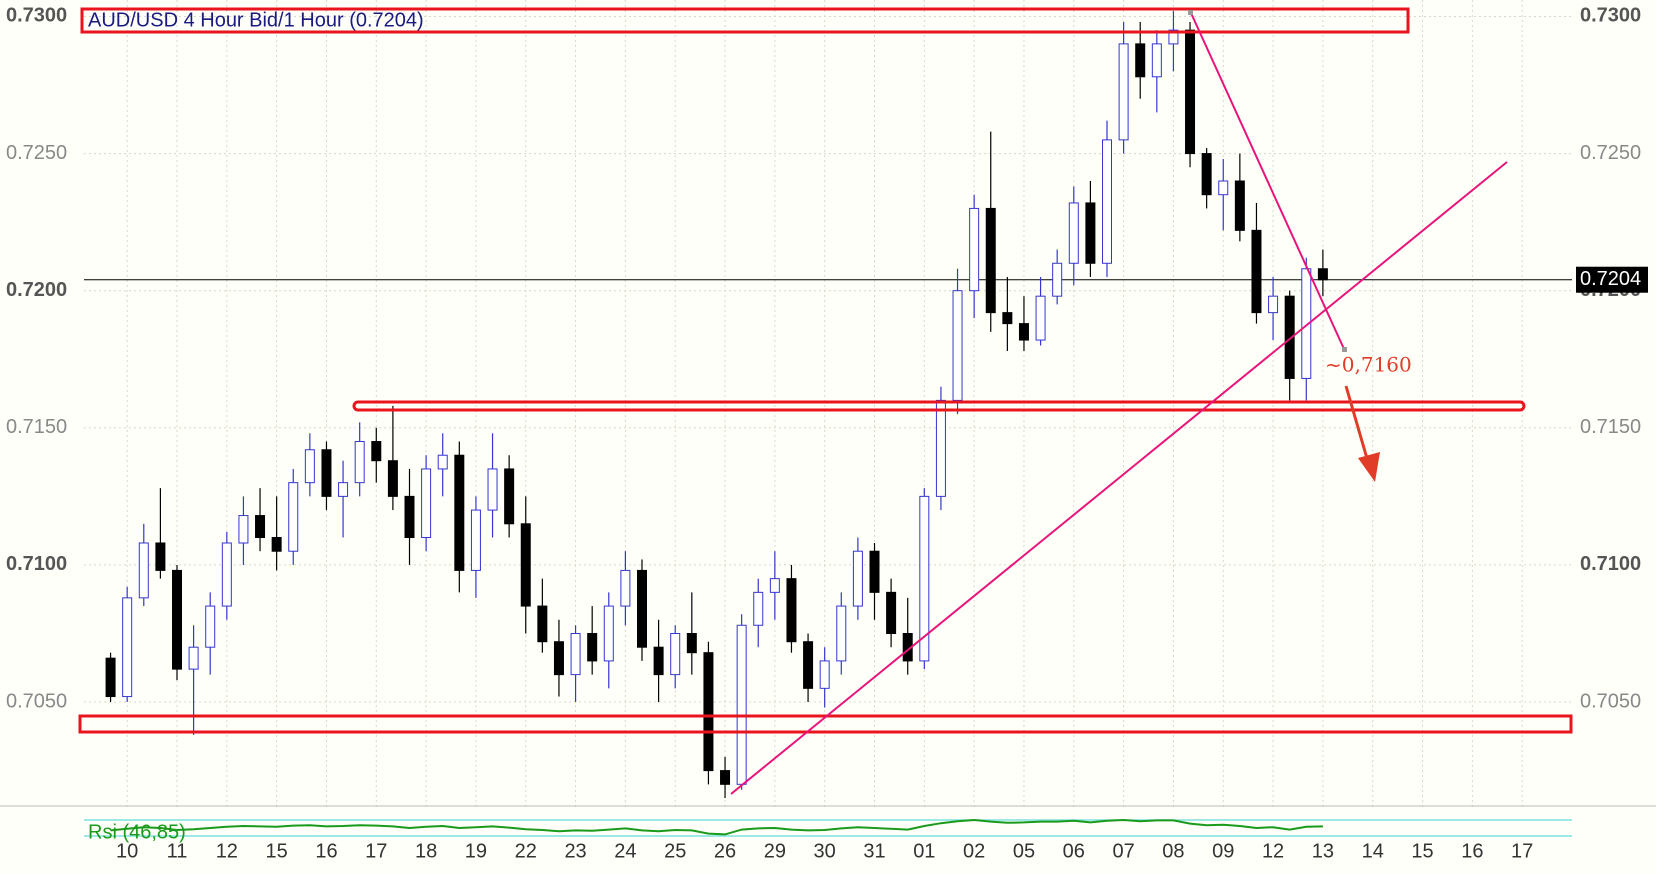 The width and height of the screenshot is (1656, 874). Describe the element at coordinates (1422, 851) in the screenshot. I see `x-tick-label: 15` at that location.